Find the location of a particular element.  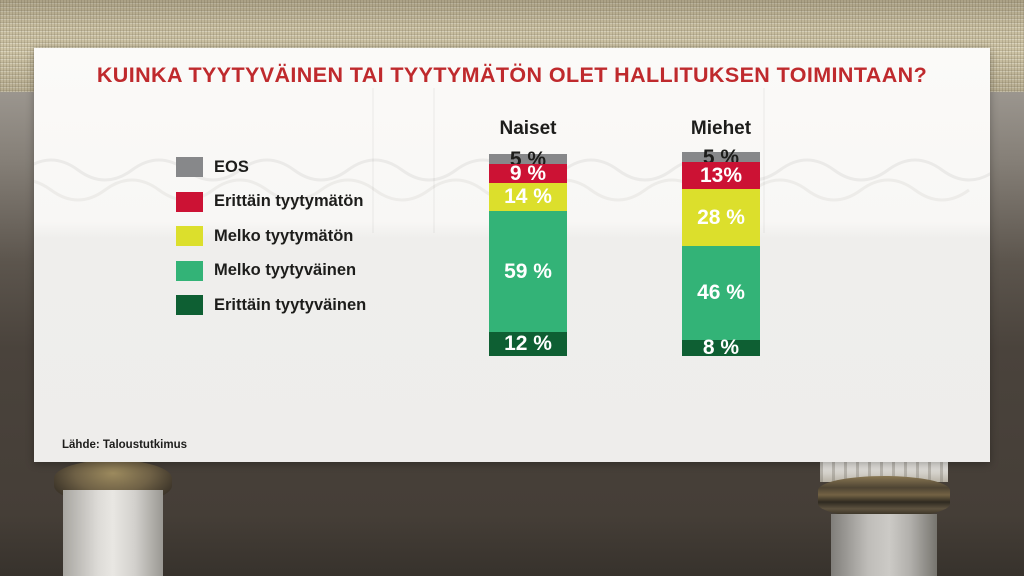

bar-segment: 9 % is located at coordinates (528, 173).